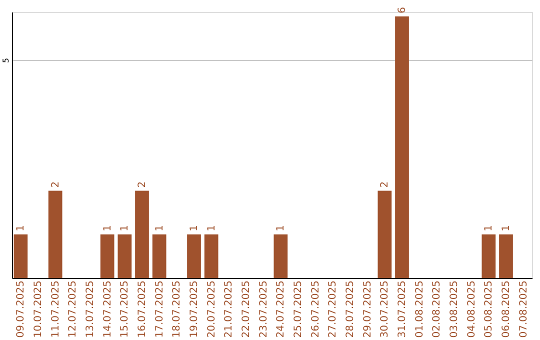 The image size is (540, 340). I want to click on x-tick-label: 27.07.2025, so click(333, 309).